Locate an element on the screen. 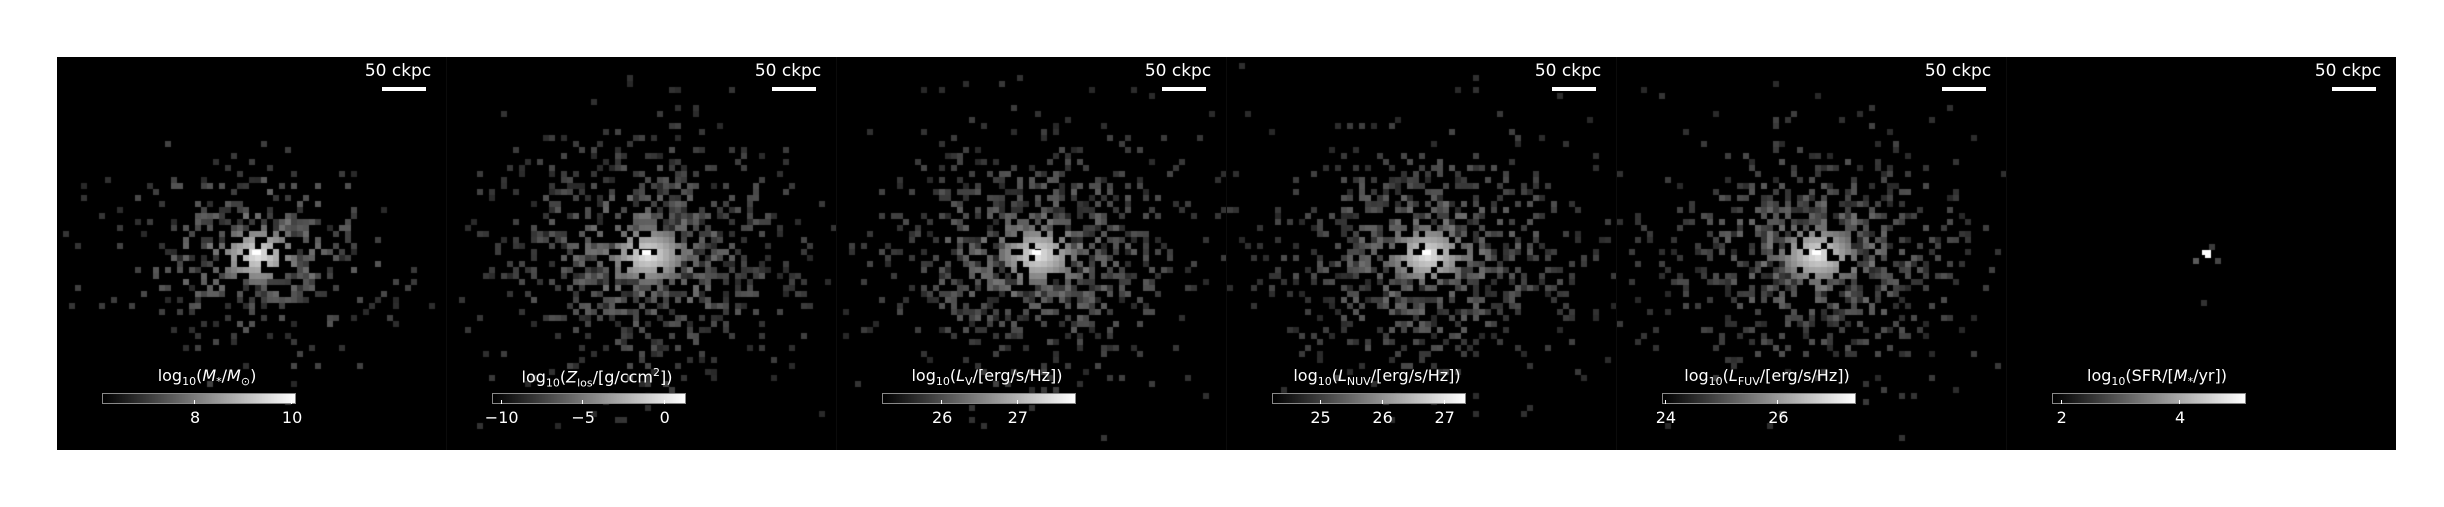  panel-stellar-mass: 50 ckpc log10(M*/M⊙) 8 10 is located at coordinates (251, 253).